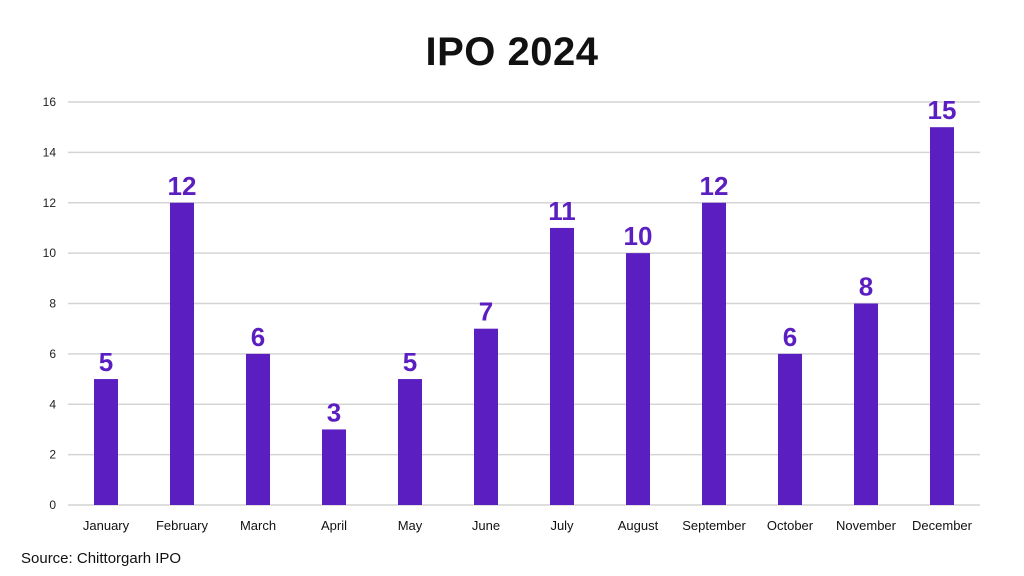 The height and width of the screenshot is (576, 1024). I want to click on data-label: 7, so click(486, 312).